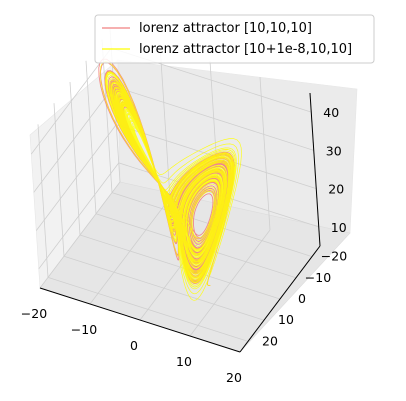  Describe the element at coordinates (245, 49) in the screenshot. I see `legend-label-series-2: lorenz attractor [10+1e-8,10,10]` at that location.